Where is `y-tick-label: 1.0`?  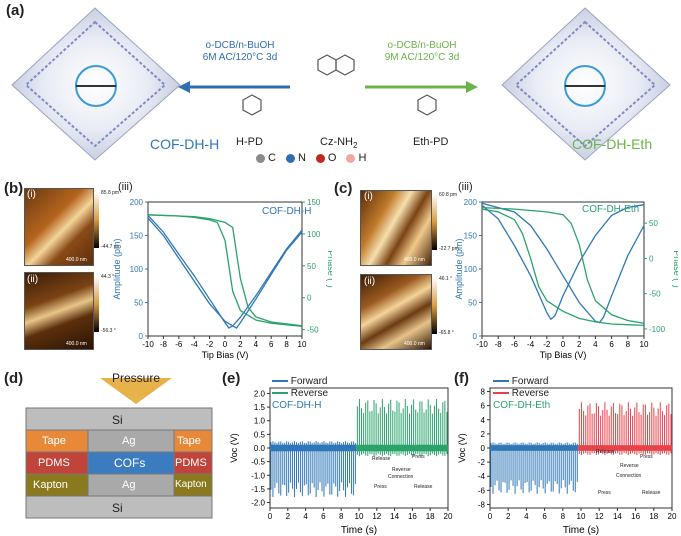
y-tick-label: 1.0 is located at coordinates (260, 421).